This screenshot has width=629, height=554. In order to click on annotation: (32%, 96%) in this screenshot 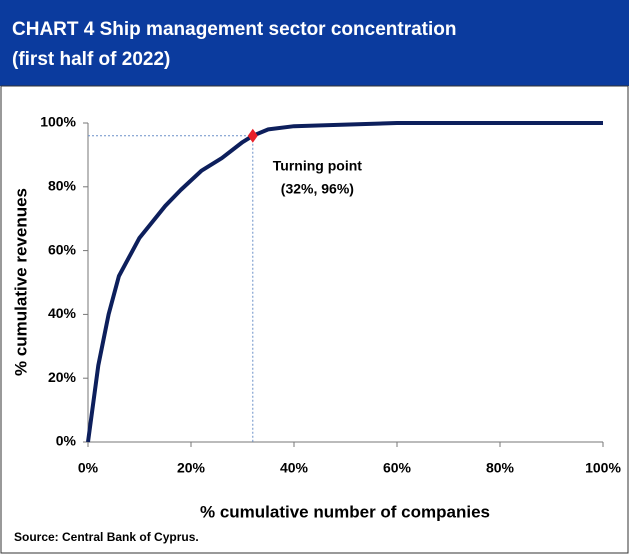, I will do `click(317, 188)`.